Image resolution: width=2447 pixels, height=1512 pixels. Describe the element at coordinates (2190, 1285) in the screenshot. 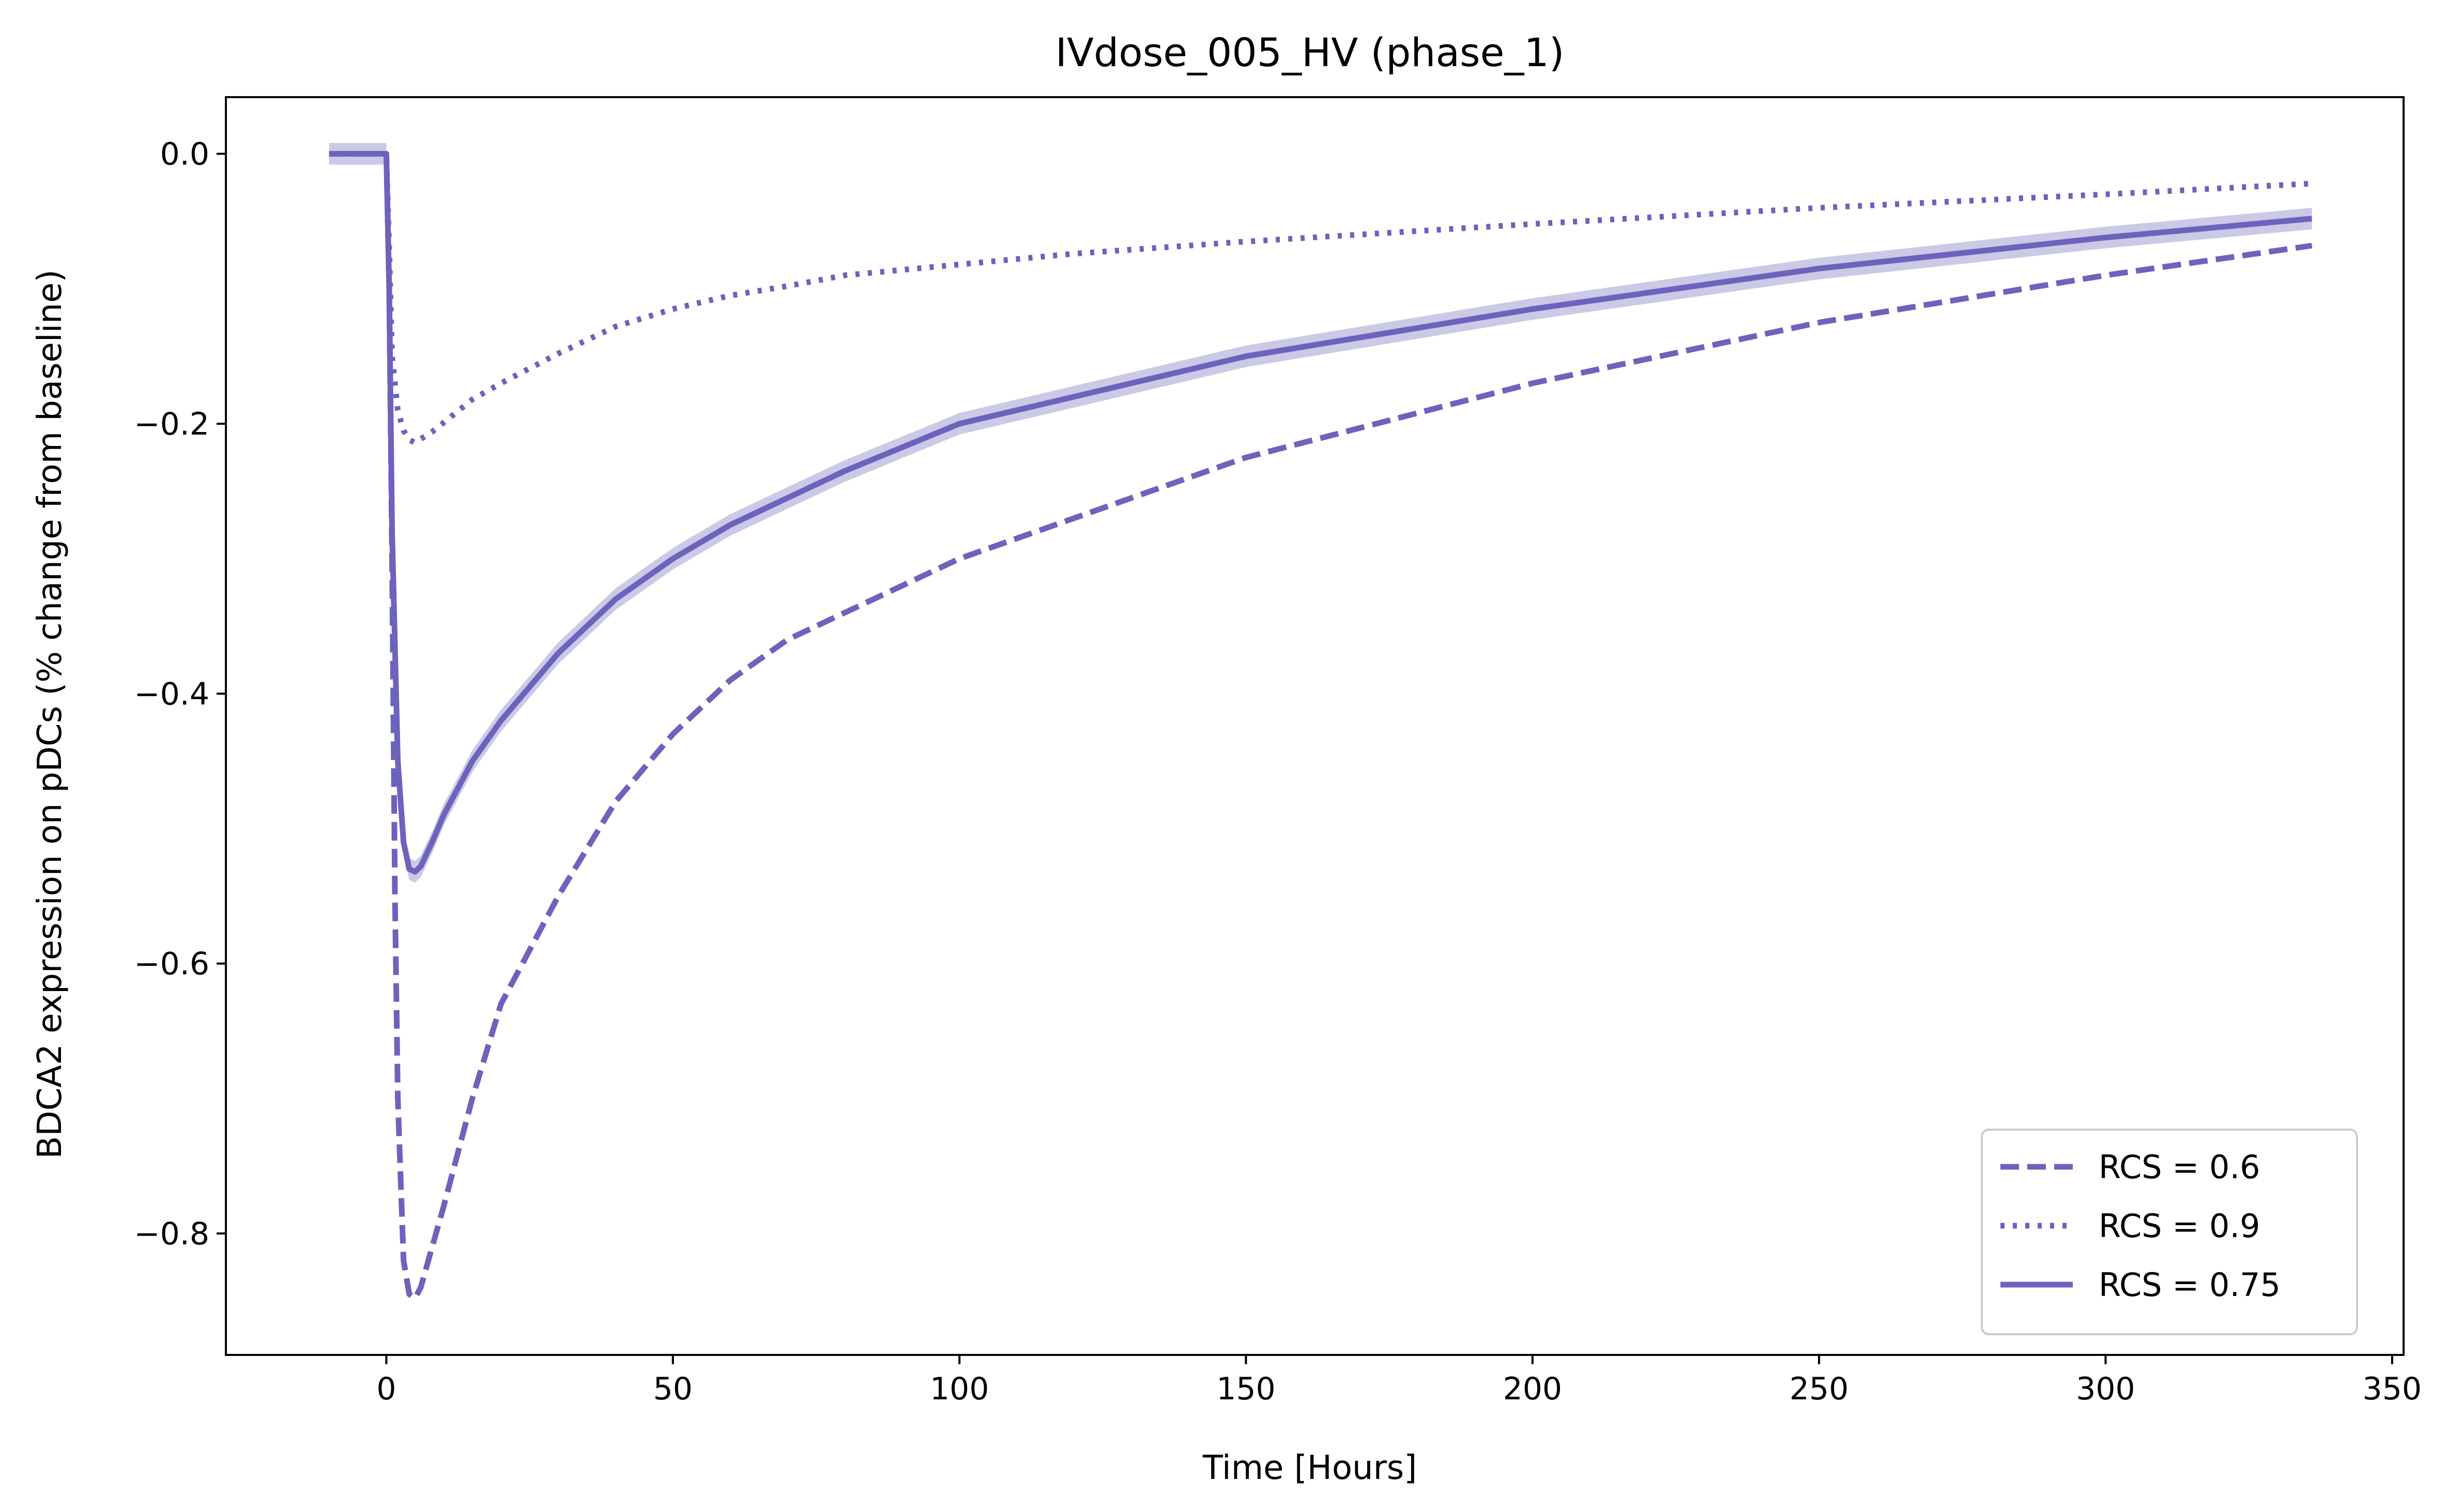

I see `legend-label: RCS = 0.75` at that location.